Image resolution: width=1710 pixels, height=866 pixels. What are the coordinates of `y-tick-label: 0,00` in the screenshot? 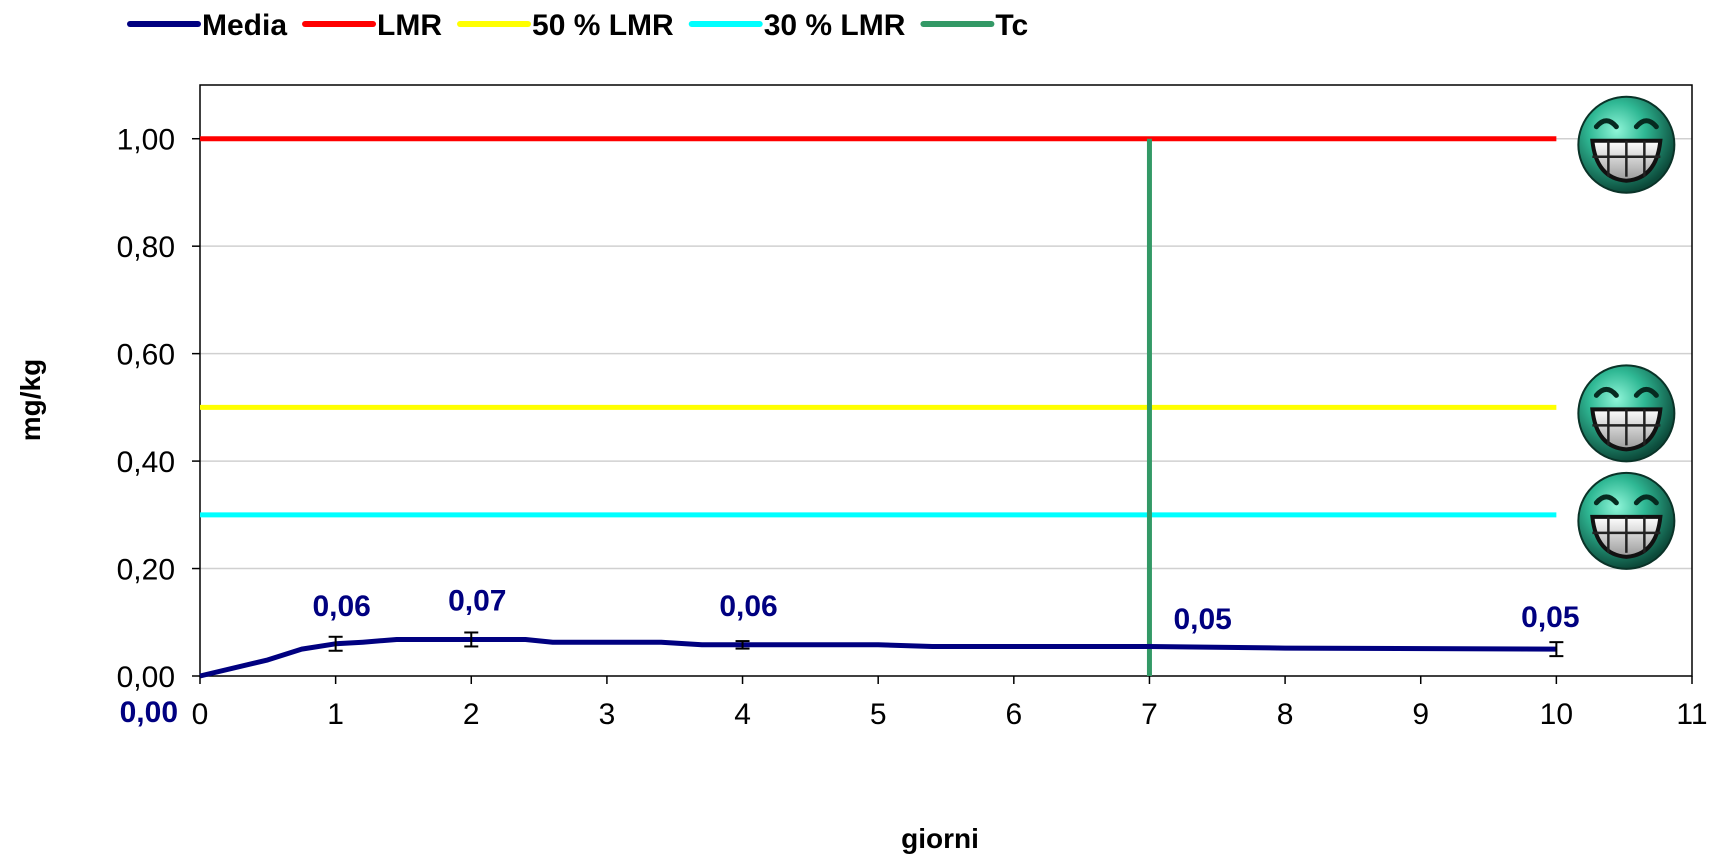 It's located at (146, 677).